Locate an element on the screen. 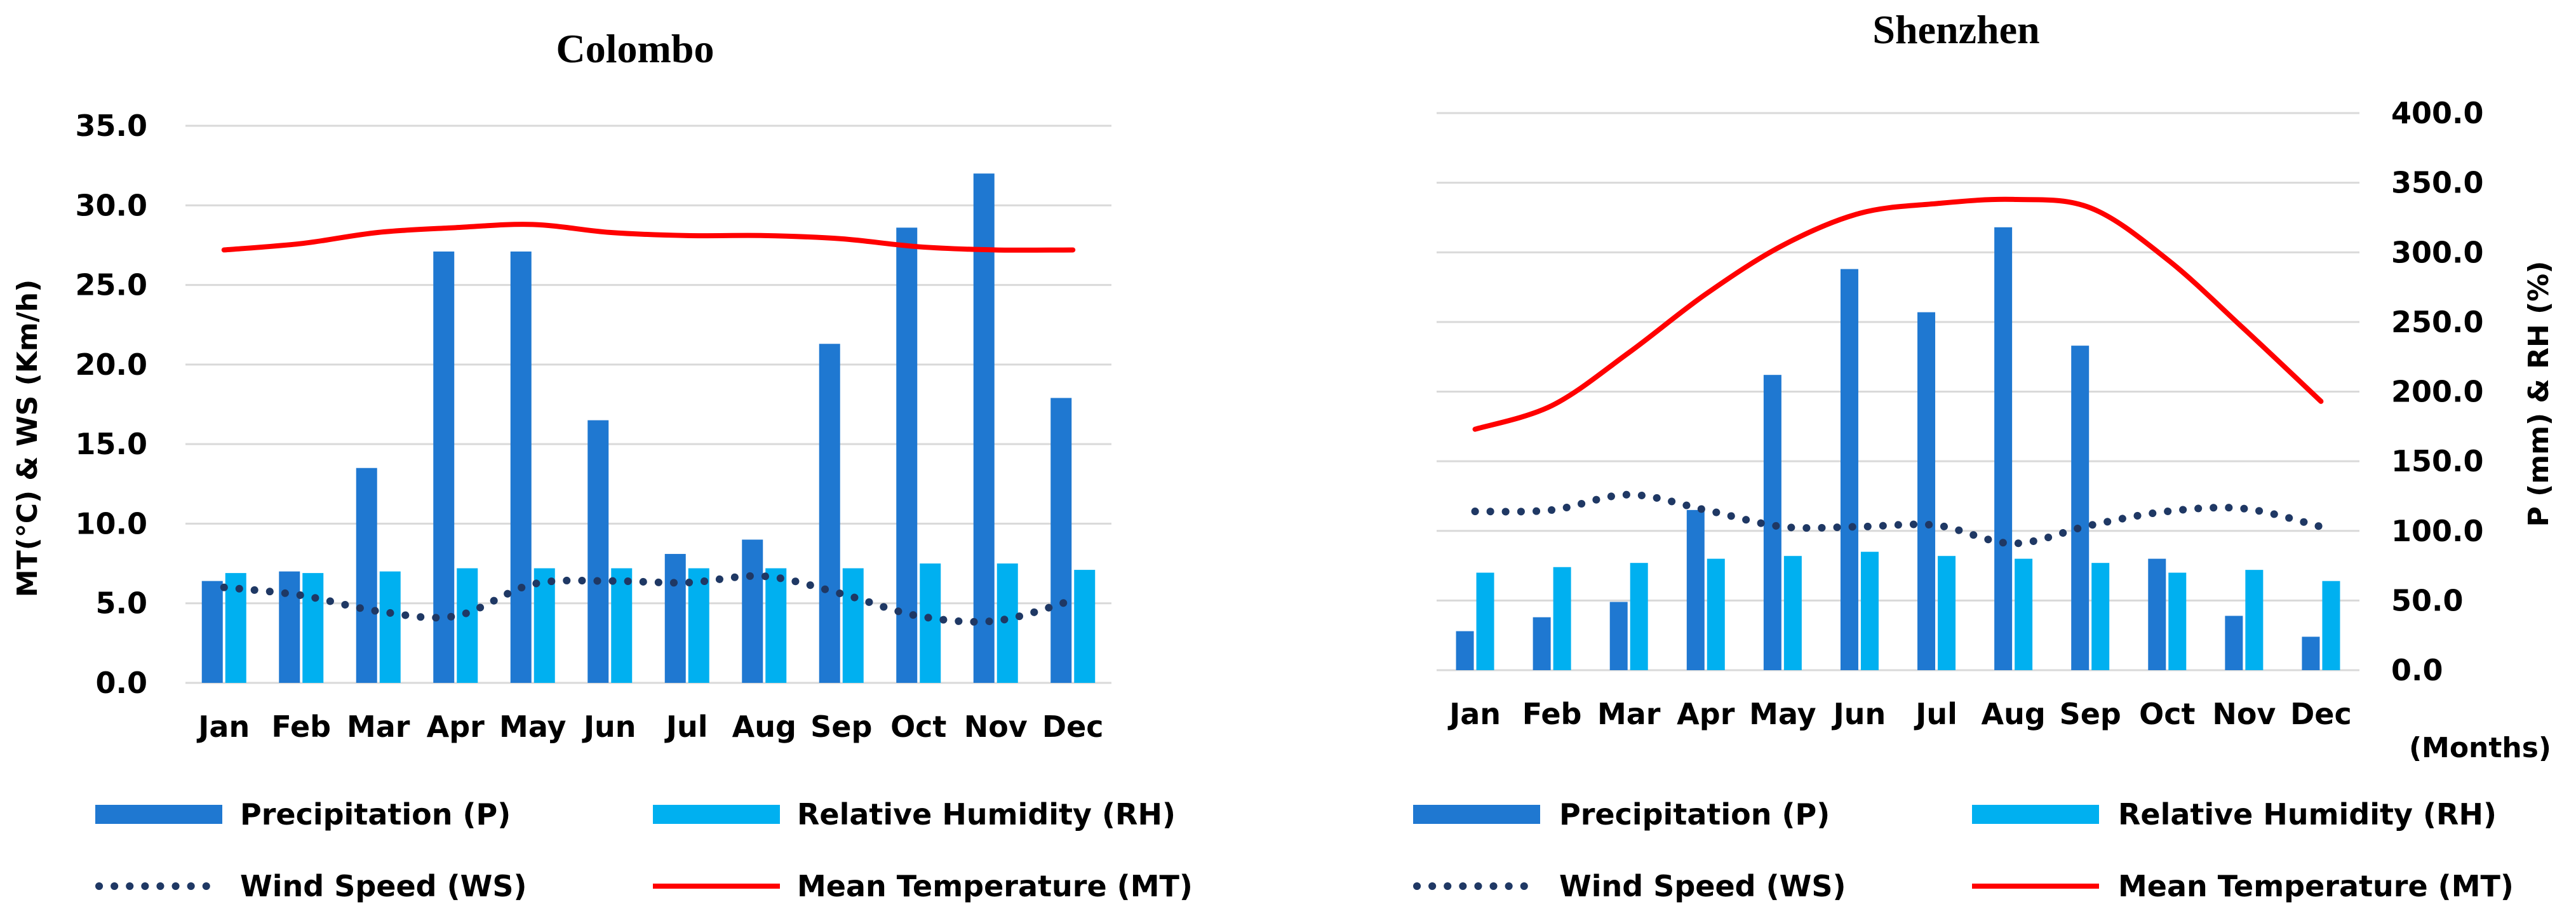 Image resolution: width=2576 pixels, height=916 pixels. colombo-x-tick-labels: Jan Feb Mar Apr May Jun Jul Aug Sep Oct Nov Dec is located at coordinates (649, 727).